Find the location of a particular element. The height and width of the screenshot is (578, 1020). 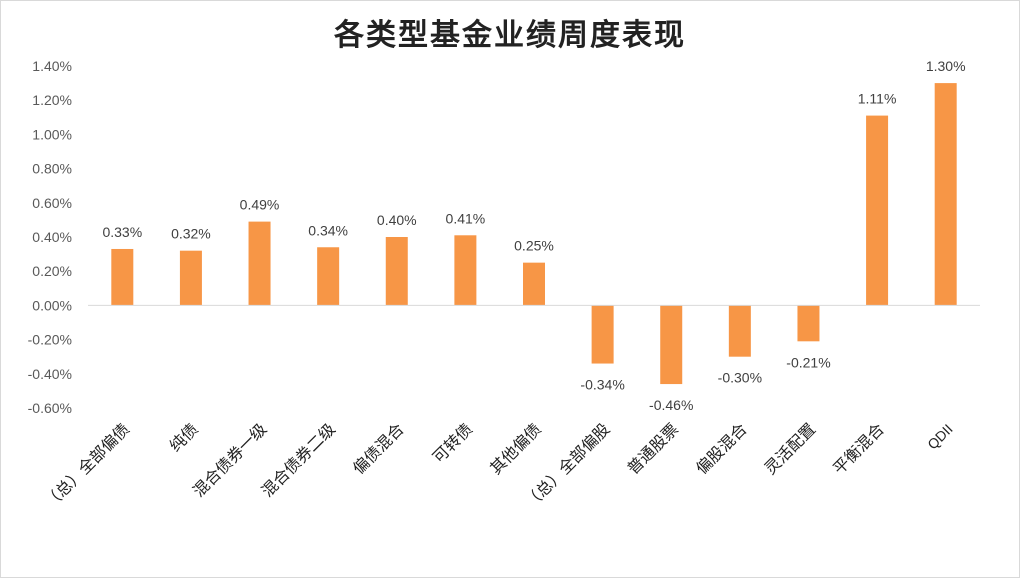

x-category-label: 混合债券二级 is located at coordinates (298, 459).